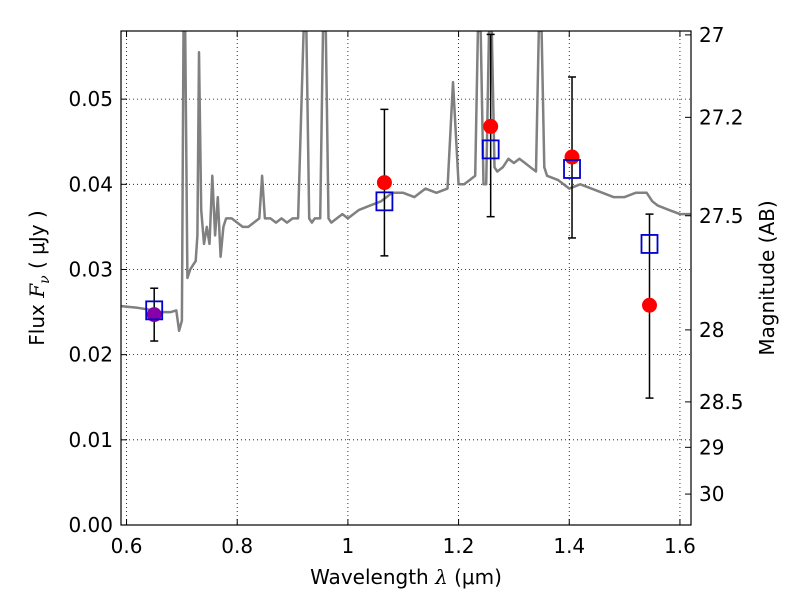 Image resolution: width=800 pixels, height=600 pixels. Describe the element at coordinates (90, 525) in the screenshot. I see `y-tick-label: 0.00` at that location.